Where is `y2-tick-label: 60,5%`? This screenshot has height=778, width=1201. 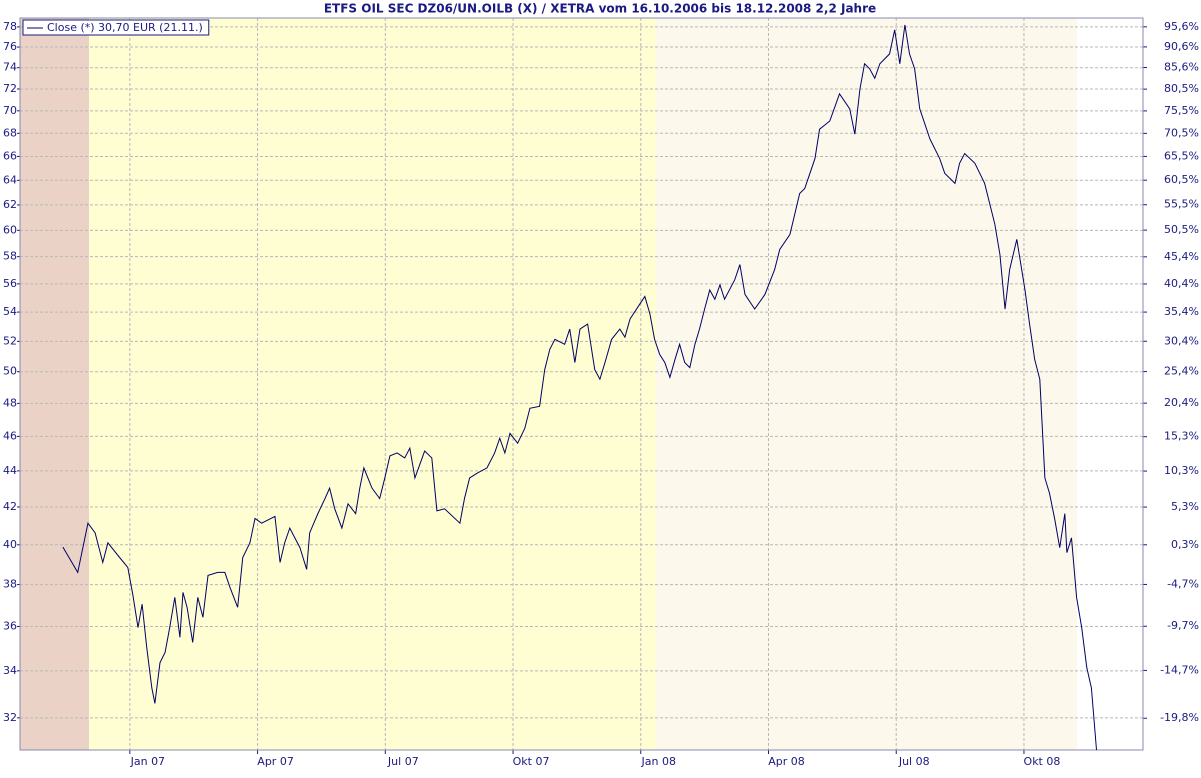
y2-tick-label: 60,5% is located at coordinates (1181, 179).